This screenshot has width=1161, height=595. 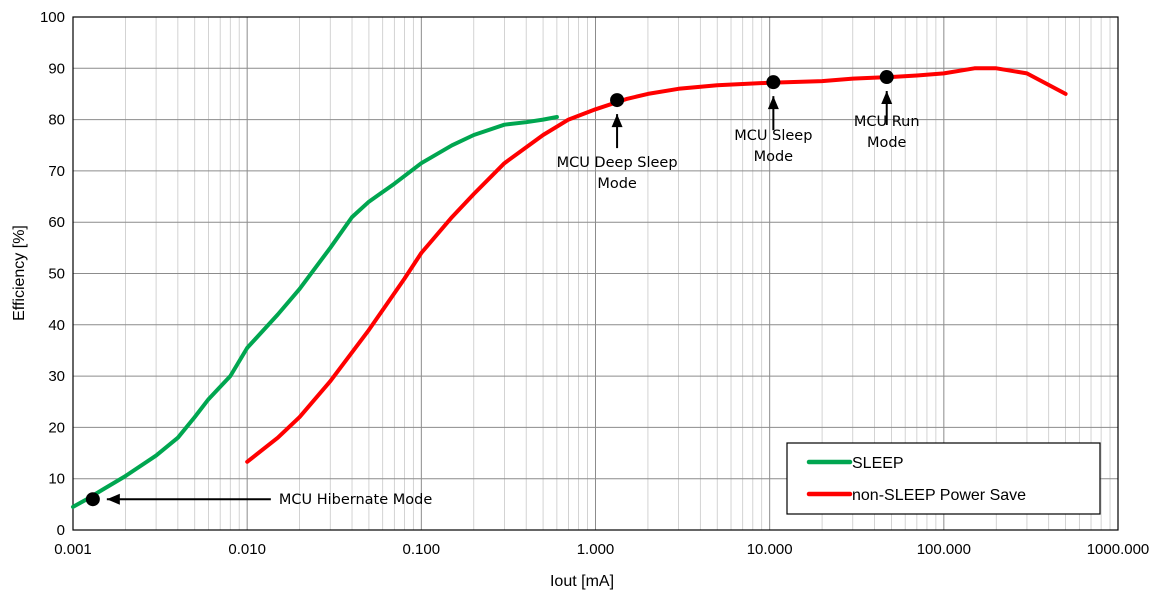 I want to click on y-tick-labels: 0 10 20 30 40 50 60 70 80 90 100, so click(x=52, y=274).